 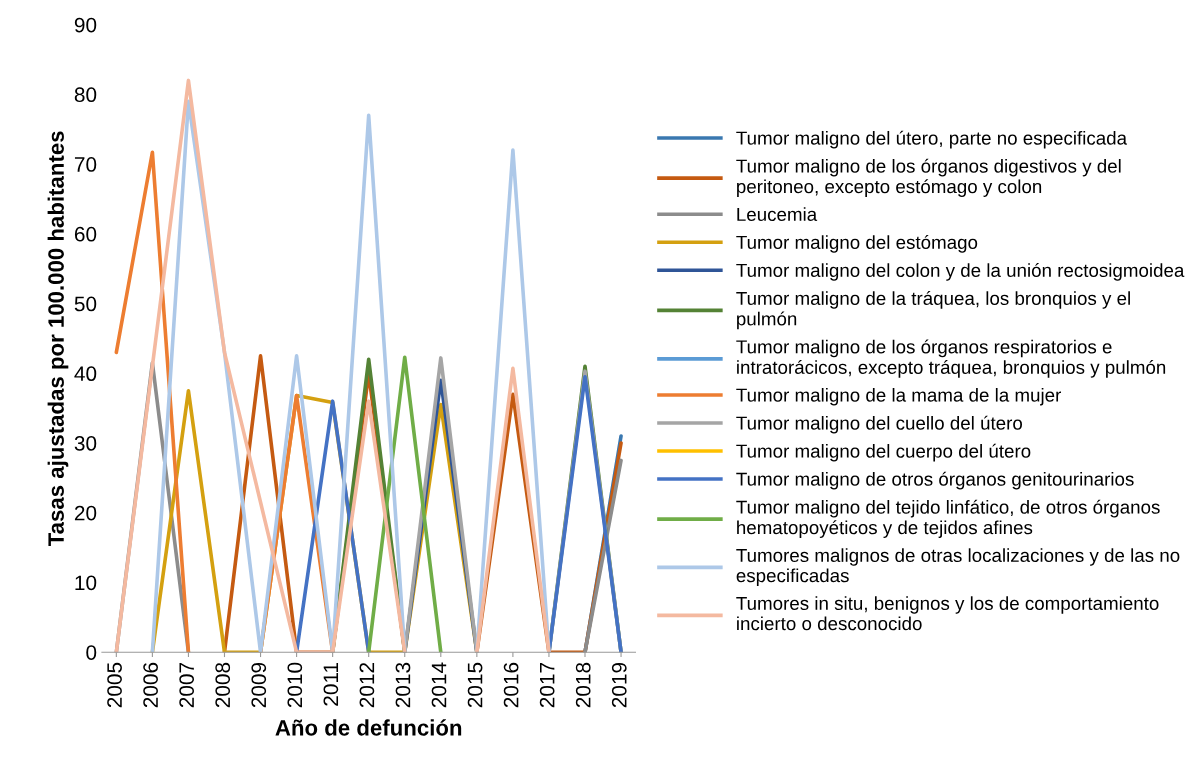 I want to click on legend-label: Tumor maligno de la mama de la mujer, so click(x=899, y=396).